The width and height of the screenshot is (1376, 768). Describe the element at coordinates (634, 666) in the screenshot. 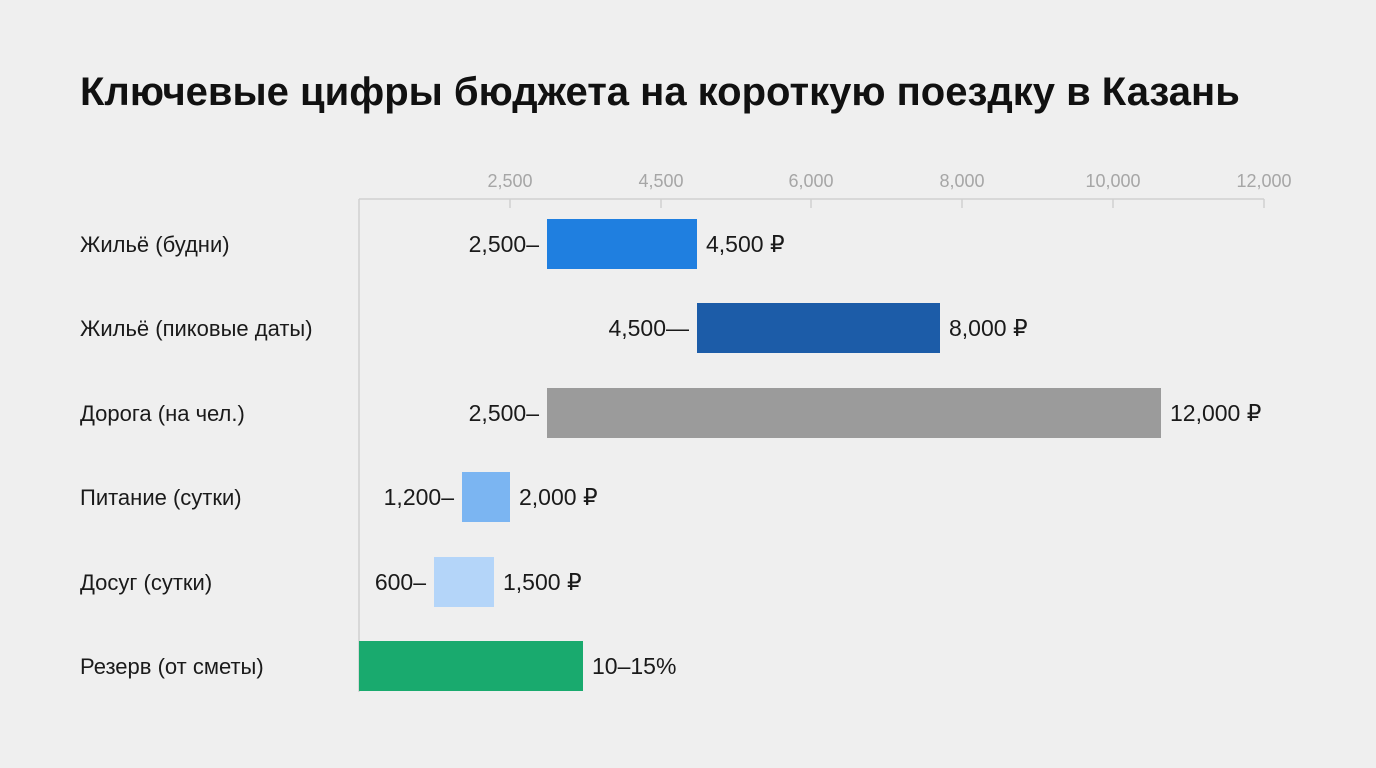

I see `range-high-label: 10–15%` at that location.